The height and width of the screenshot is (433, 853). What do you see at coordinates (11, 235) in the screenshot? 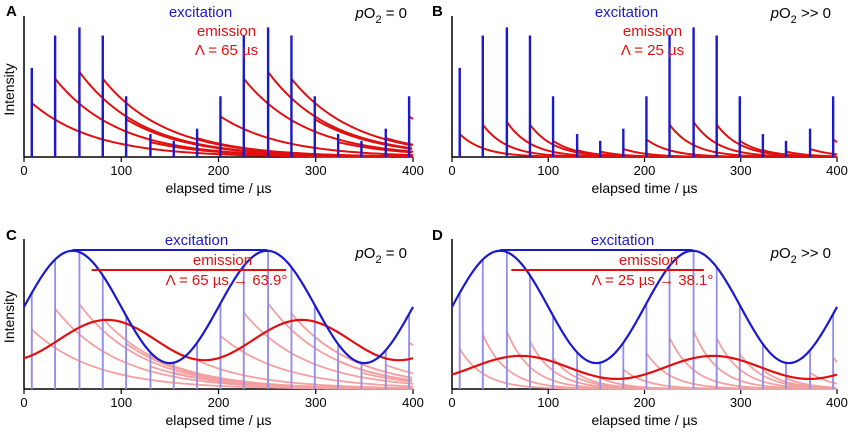
I see `panel-letter: C` at bounding box center [11, 235].